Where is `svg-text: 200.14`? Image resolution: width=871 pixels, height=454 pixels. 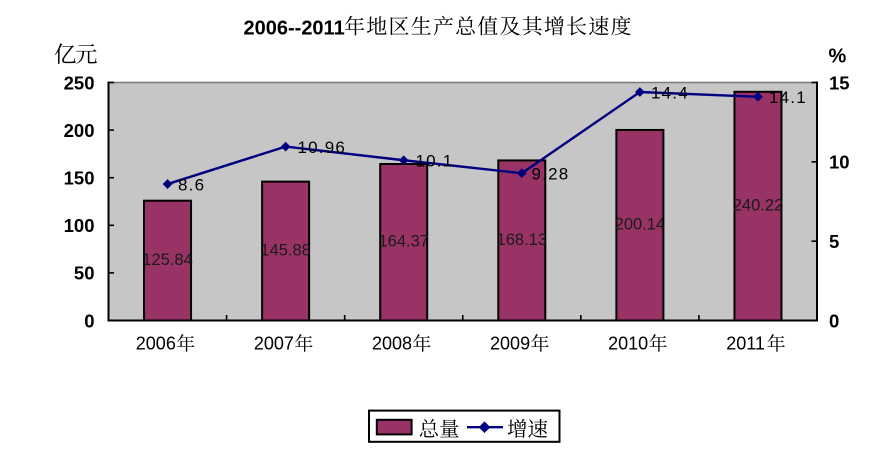 svg-text: 200.14 is located at coordinates (640, 225).